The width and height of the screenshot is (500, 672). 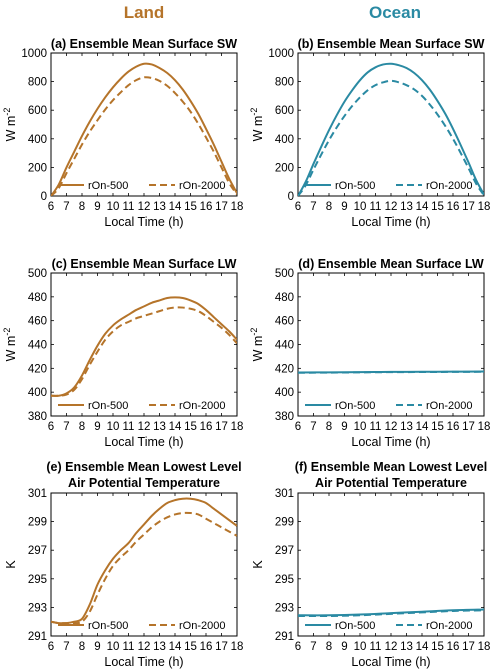 What do you see at coordinates (37, 298) in the screenshot?
I see `y-tick-label: 480` at bounding box center [37, 298].